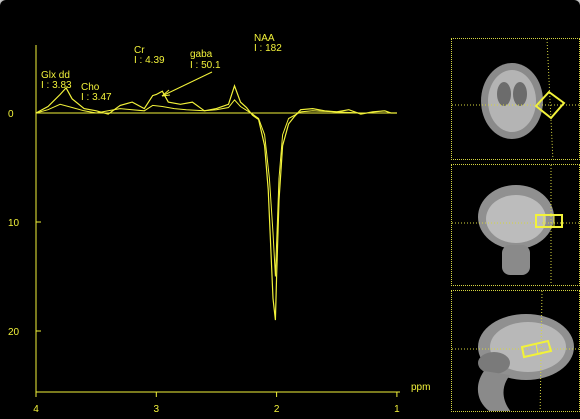 The width and height of the screenshot is (580, 419). I want to click on x-axis-title: ppm, so click(420, 387).